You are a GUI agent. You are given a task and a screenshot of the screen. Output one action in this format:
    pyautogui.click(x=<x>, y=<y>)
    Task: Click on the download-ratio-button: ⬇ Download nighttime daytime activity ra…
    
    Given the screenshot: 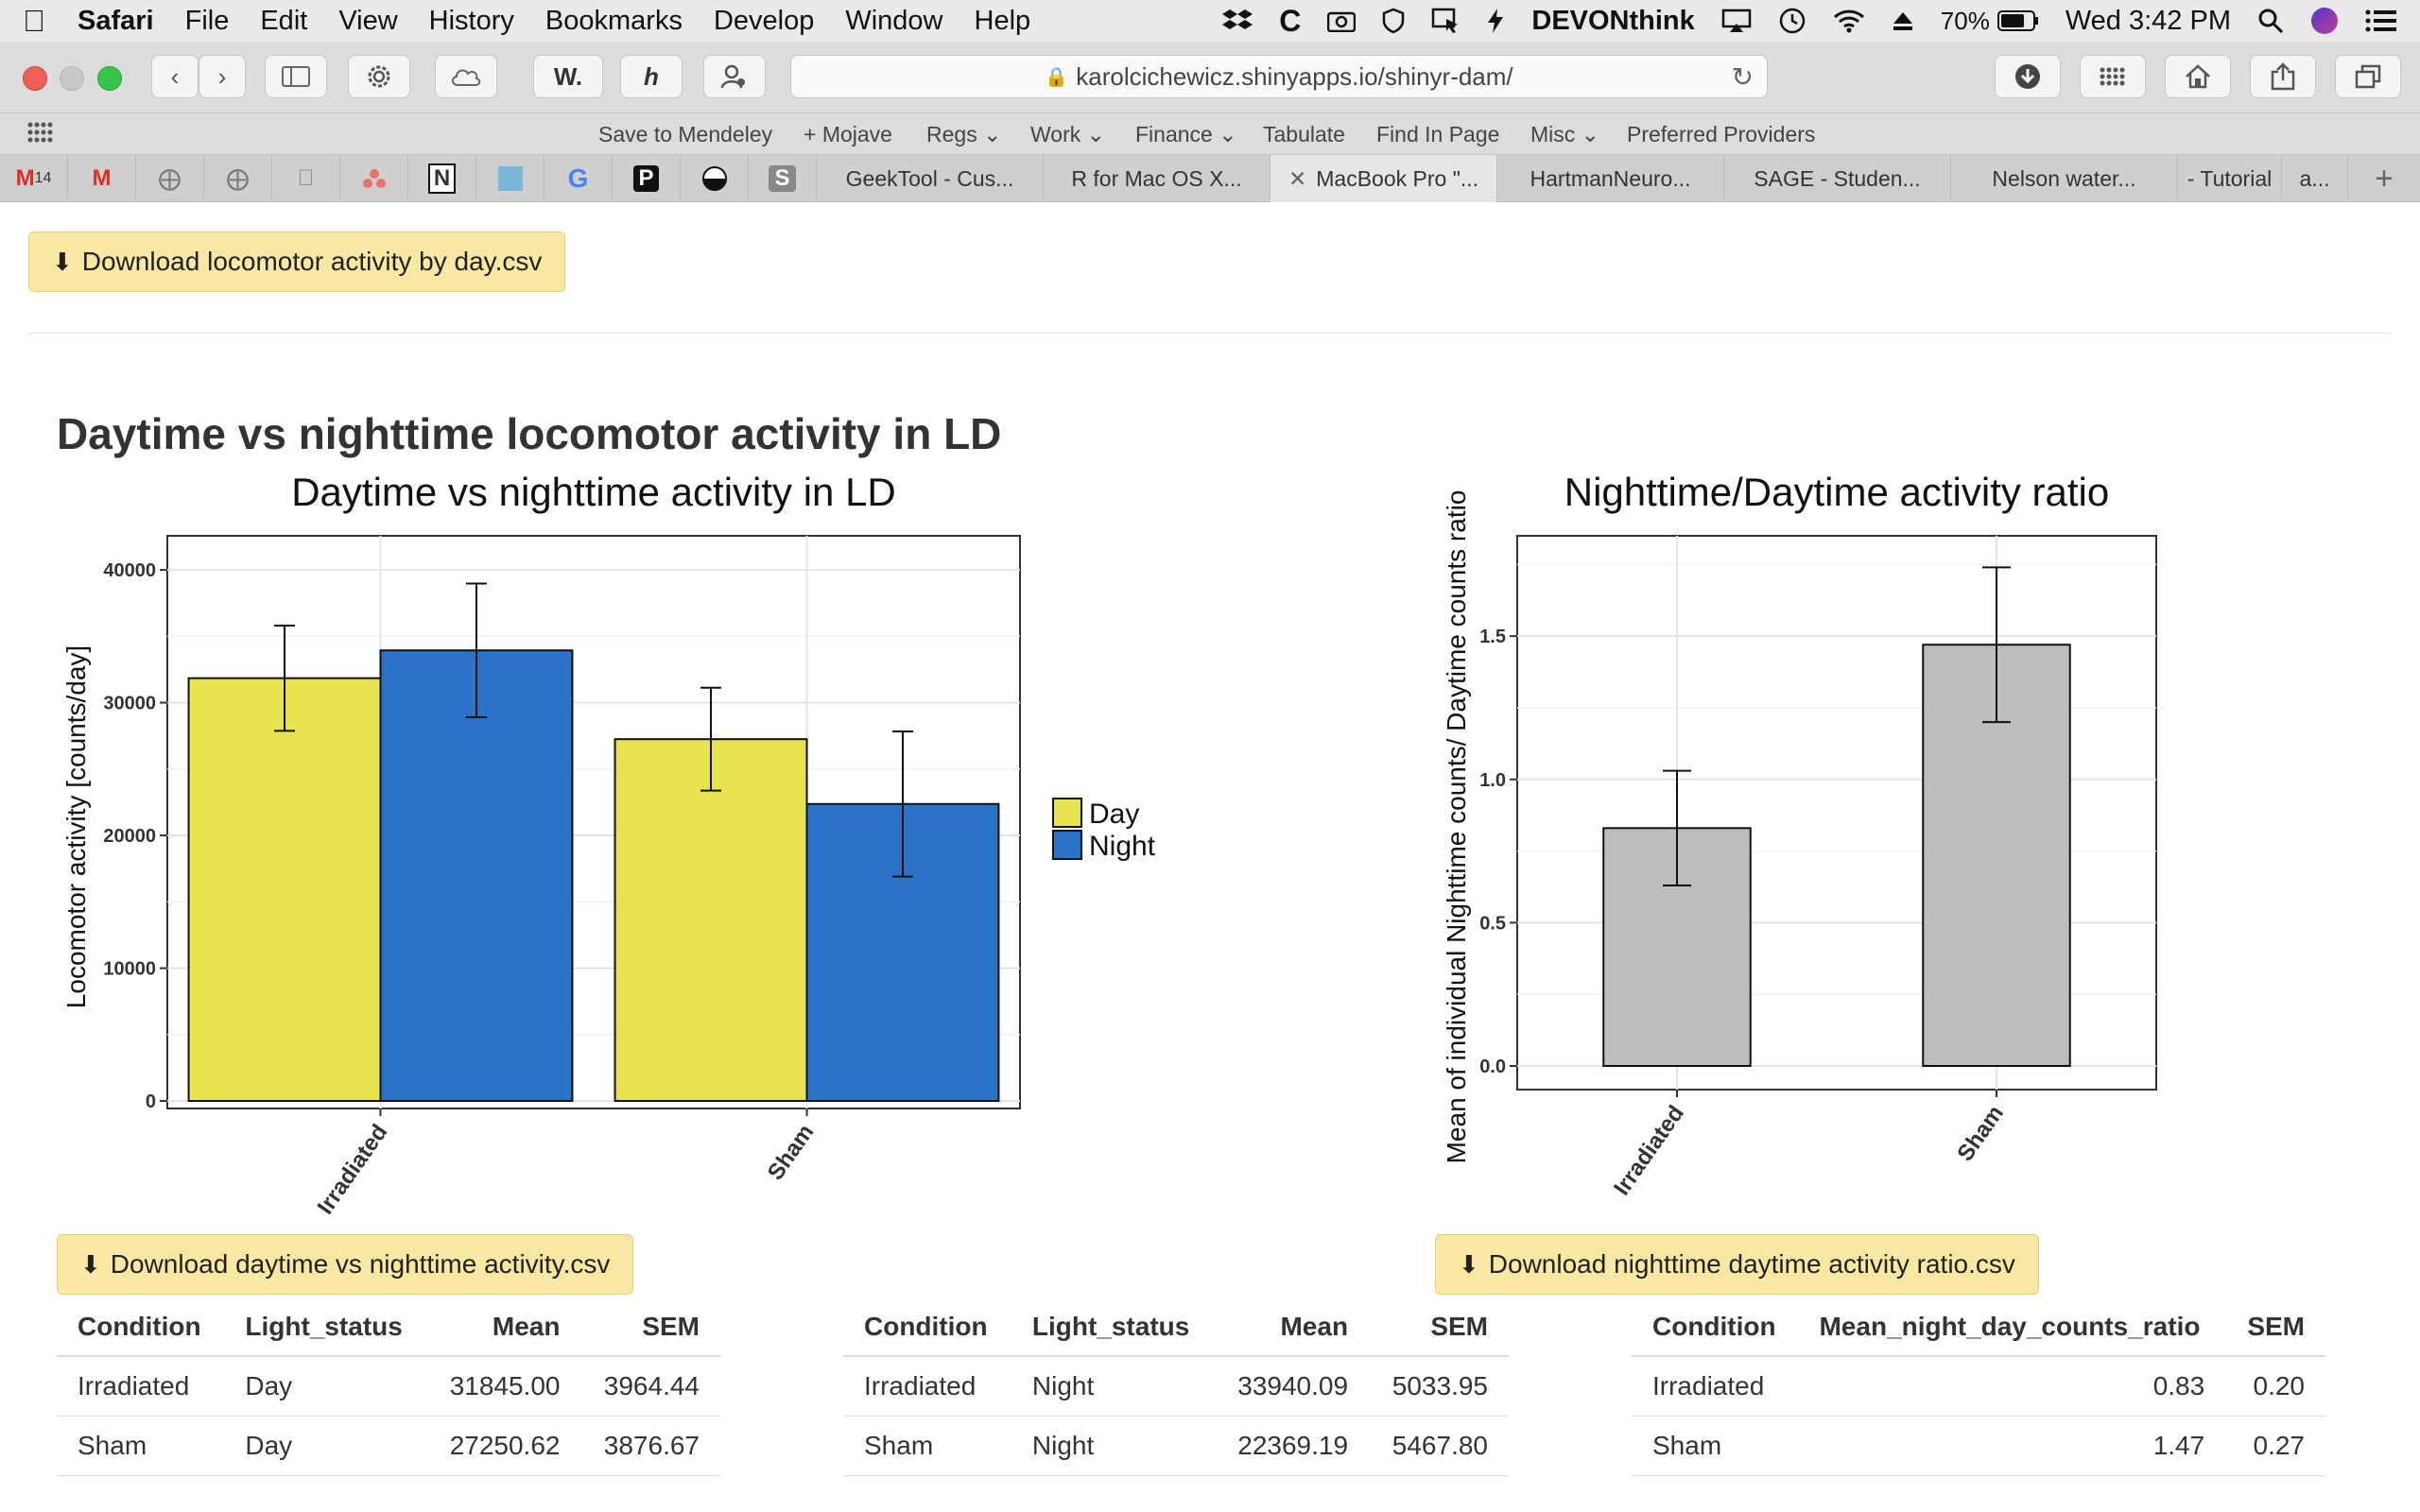 What is the action you would take?
    pyautogui.click(x=1737, y=1264)
    